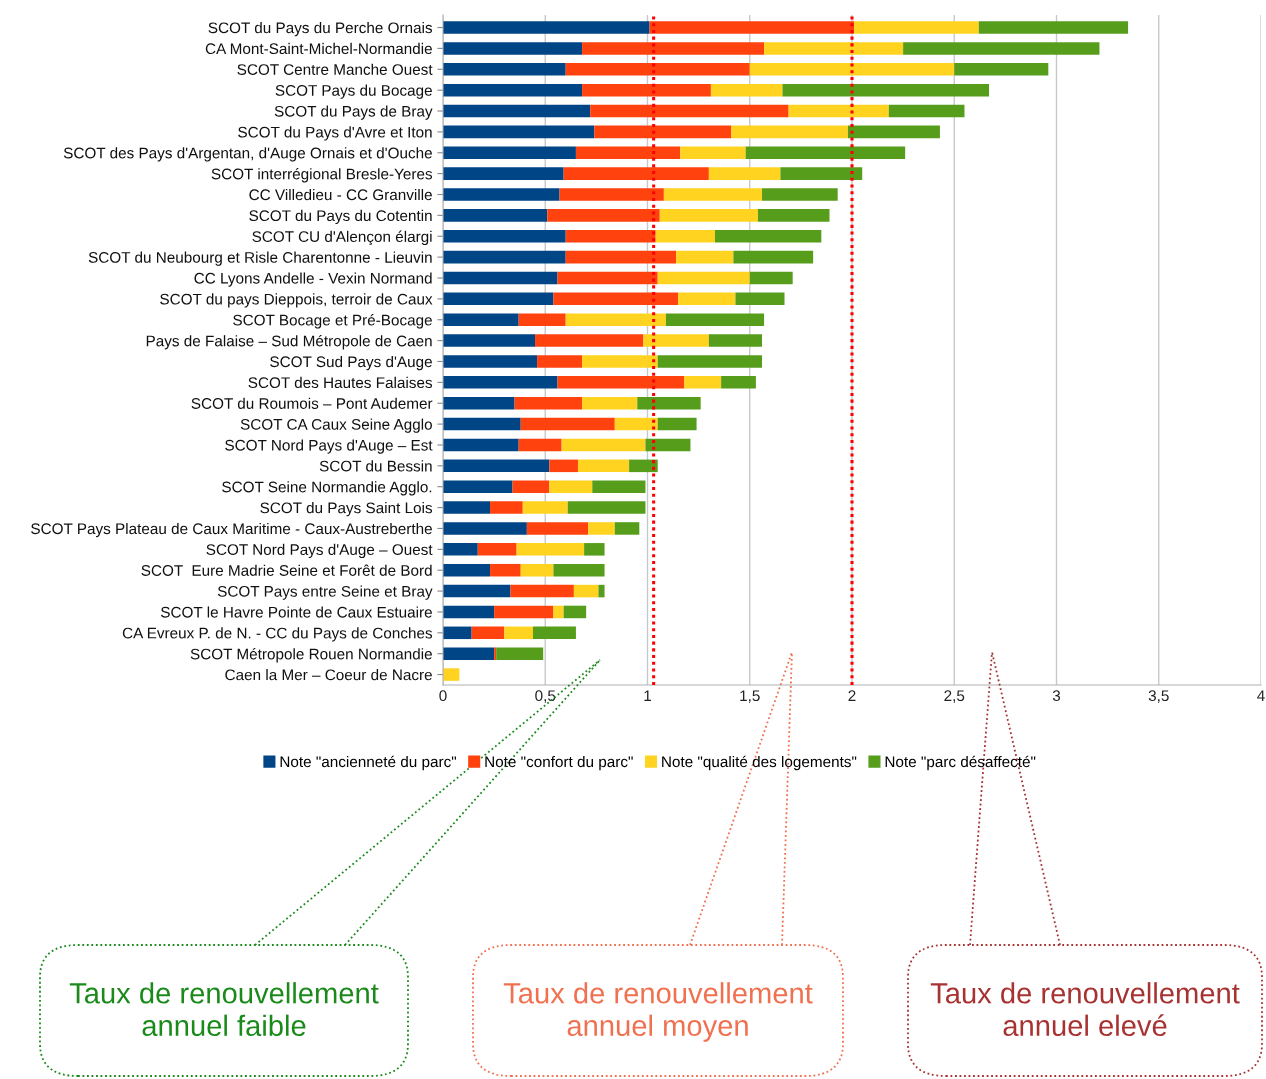  What do you see at coordinates (954, 696) in the screenshot?
I see `x-tick-label: 2,5` at bounding box center [954, 696].